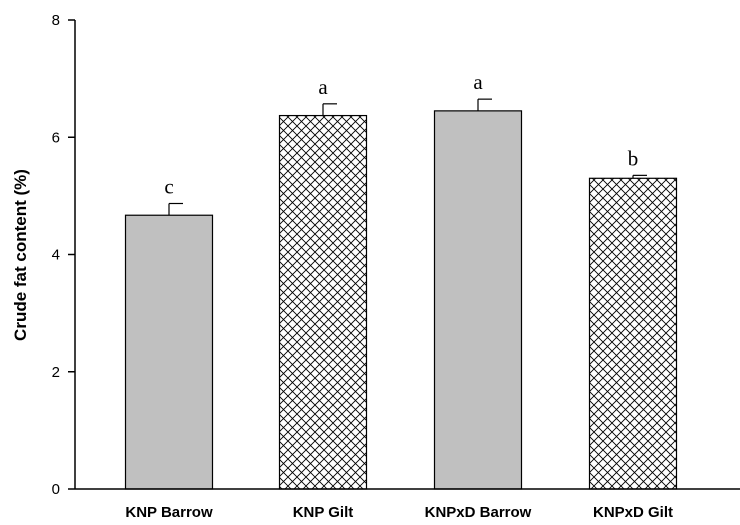 The height and width of the screenshot is (525, 740). What do you see at coordinates (399, 512) in the screenshot?
I see `category-labels-layer: KNP Barrow KNP Gilt KNPxD Barrow KNPxD Gilt` at bounding box center [399, 512].